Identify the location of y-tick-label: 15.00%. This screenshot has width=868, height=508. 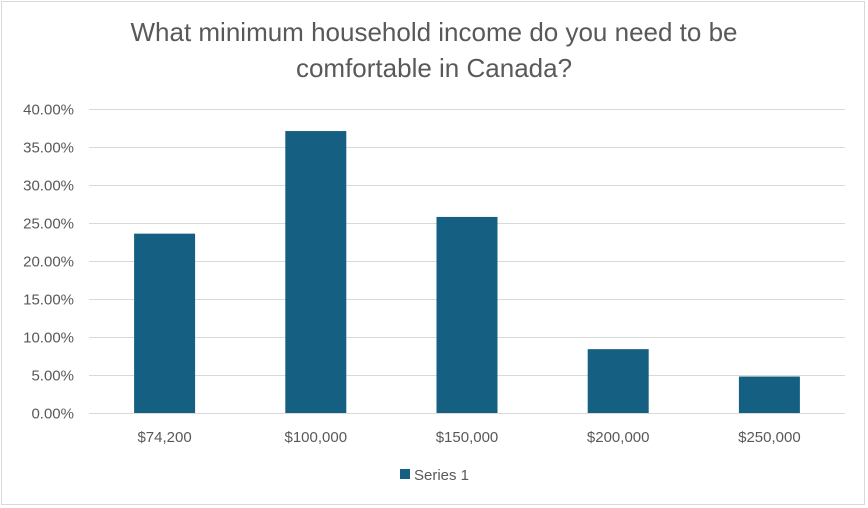
(48, 300).